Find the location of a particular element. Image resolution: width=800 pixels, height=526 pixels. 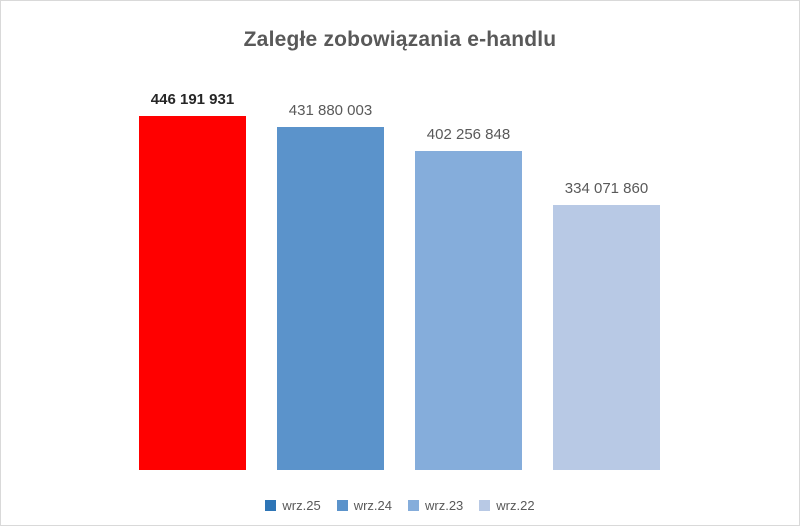

bar-wrz.24 is located at coordinates (330, 298).